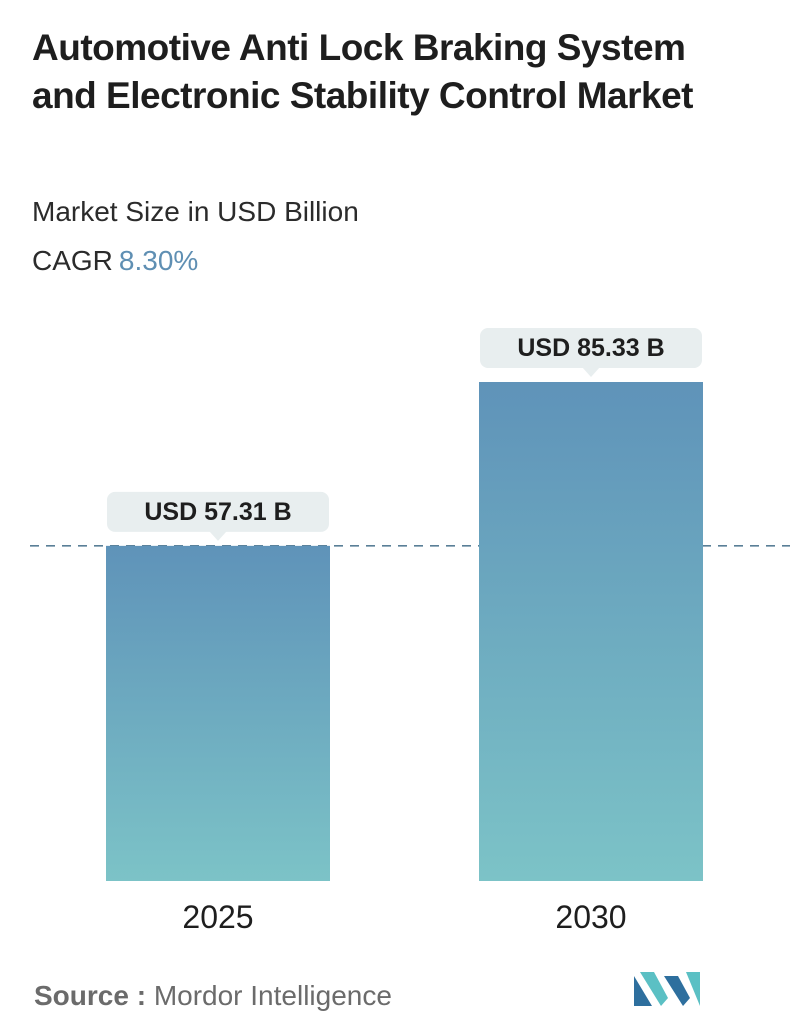 The height and width of the screenshot is (1034, 796). Describe the element at coordinates (72, 260) in the screenshot. I see `cagr-label: CAGR` at that location.